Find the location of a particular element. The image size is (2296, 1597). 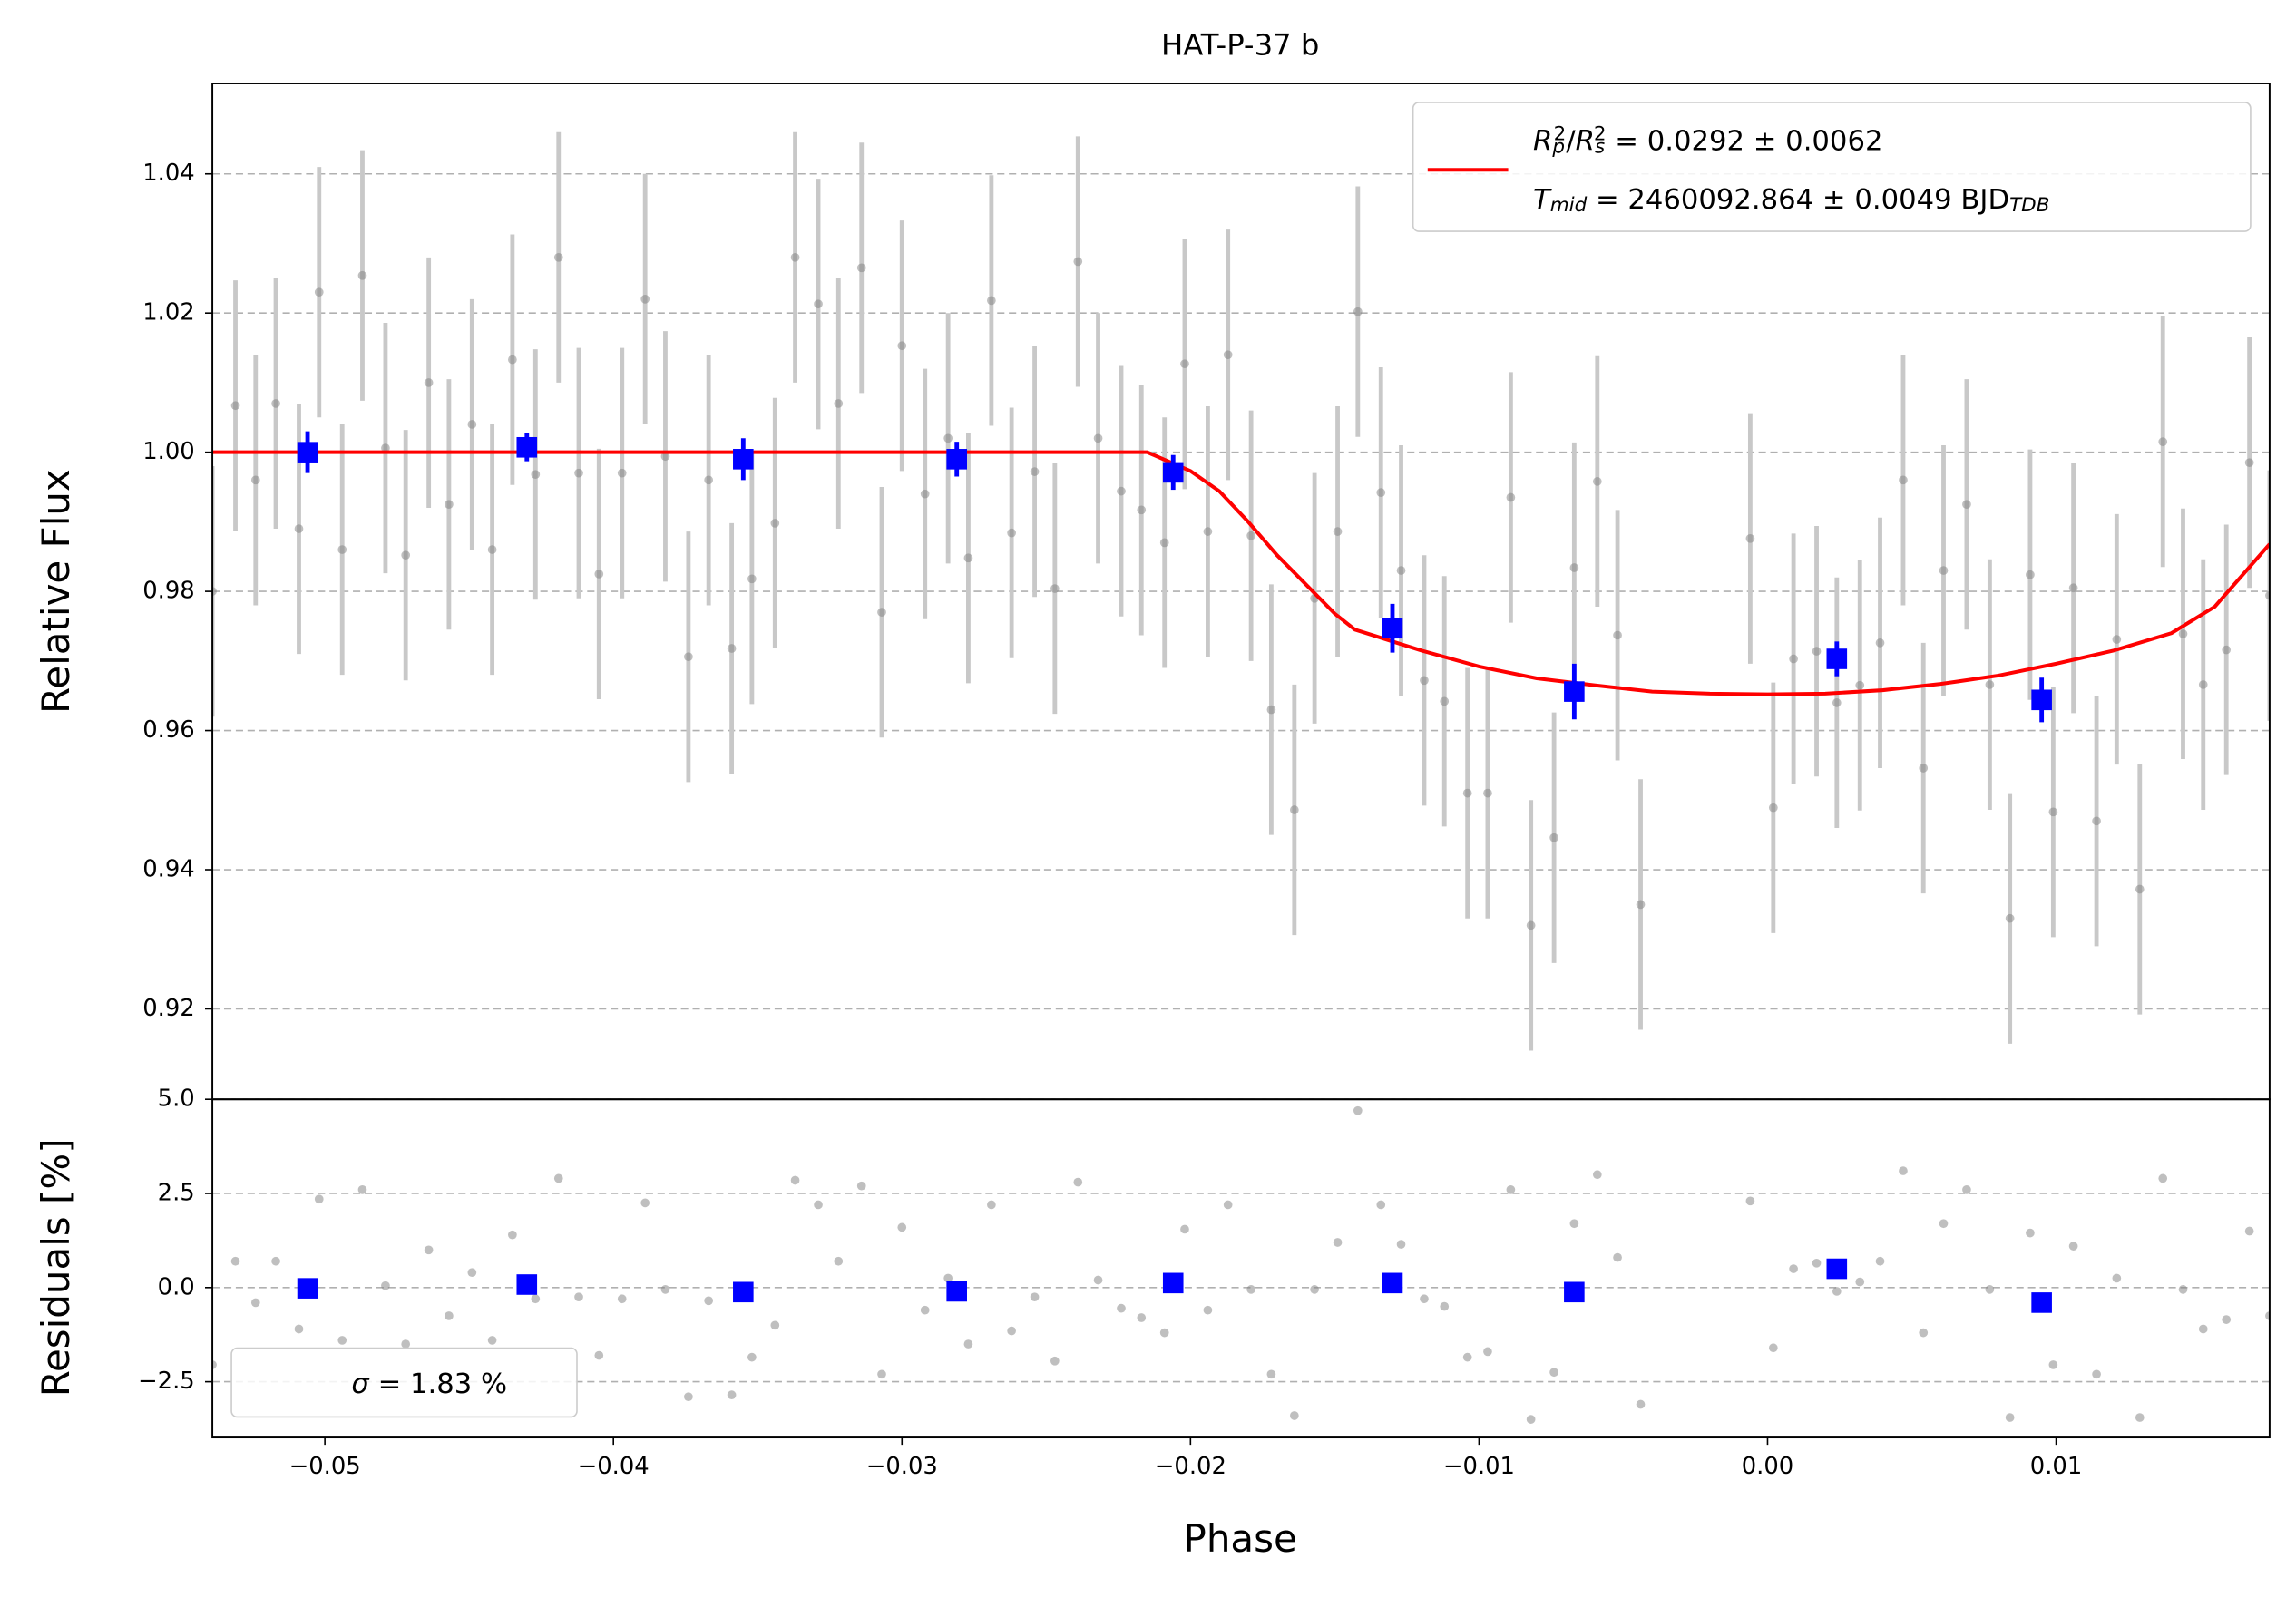

legend-text-part: = 1.83 % is located at coordinates (438, 1383).